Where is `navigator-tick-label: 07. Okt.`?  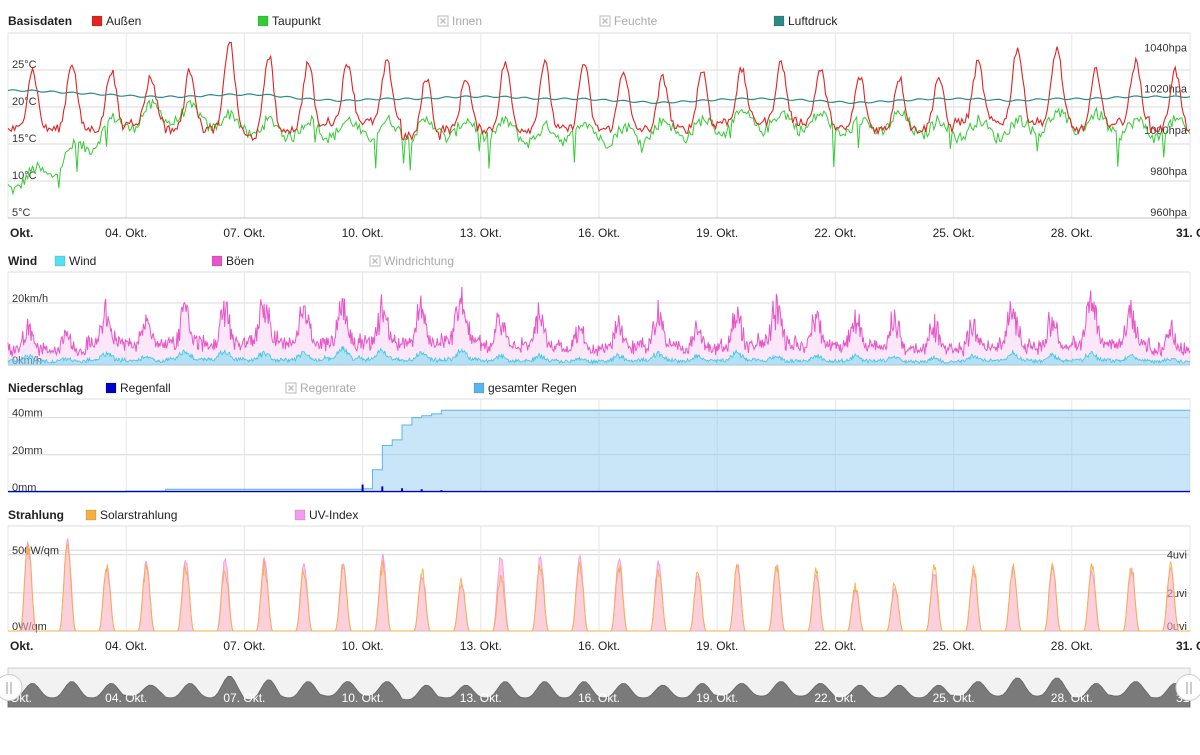 navigator-tick-label: 07. Okt. is located at coordinates (244, 698).